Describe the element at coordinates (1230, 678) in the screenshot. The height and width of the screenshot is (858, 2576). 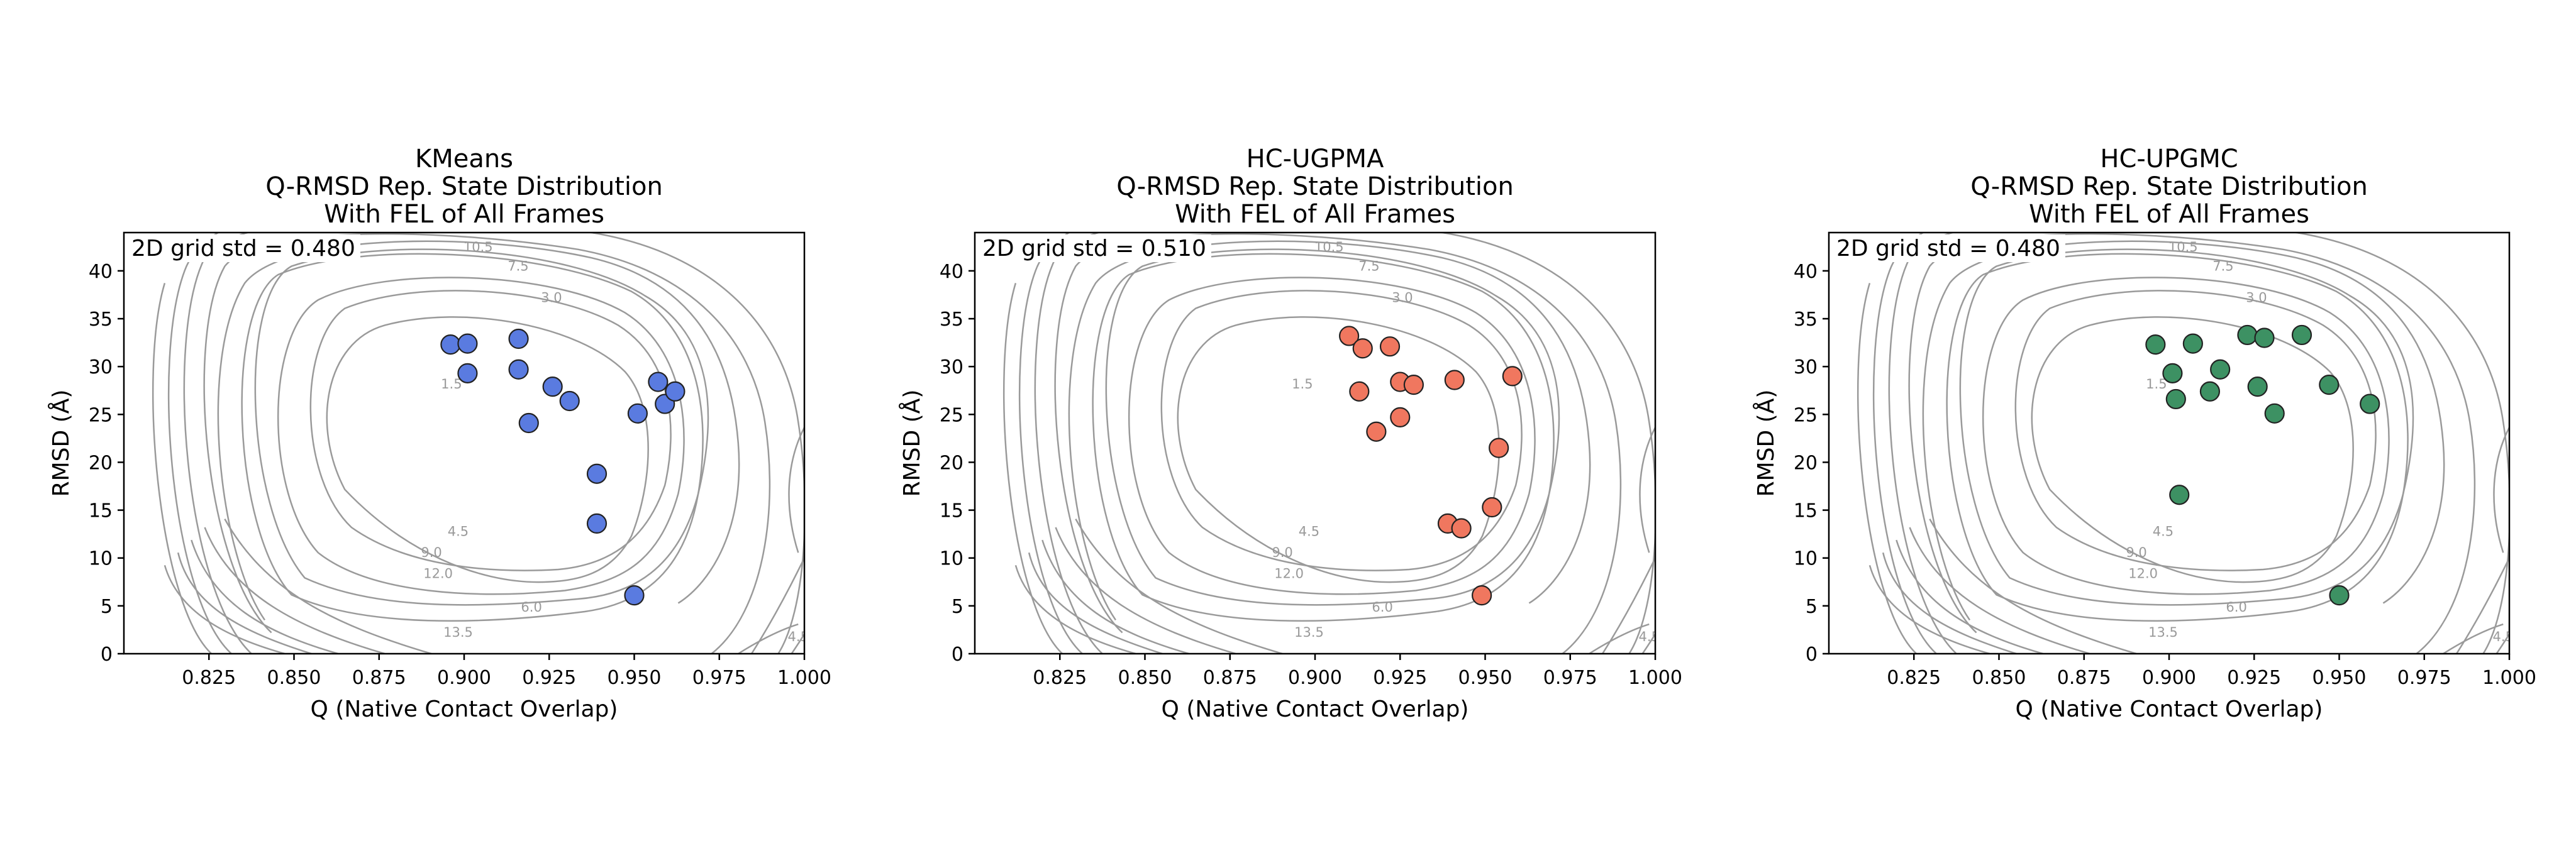
I see `x-tick-label: 0.875` at that location.